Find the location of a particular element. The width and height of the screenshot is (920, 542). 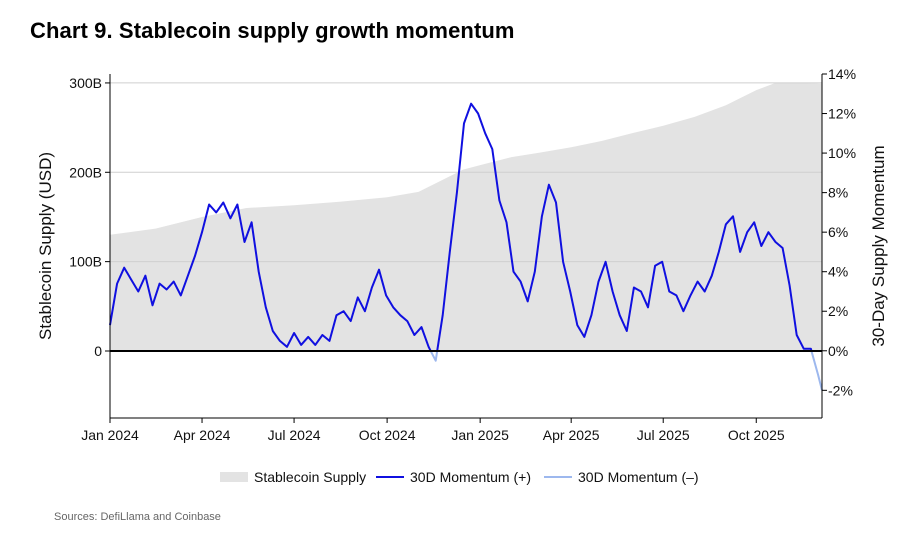

source-note: Sources: DefiLlama and Coinbase is located at coordinates (137, 517).